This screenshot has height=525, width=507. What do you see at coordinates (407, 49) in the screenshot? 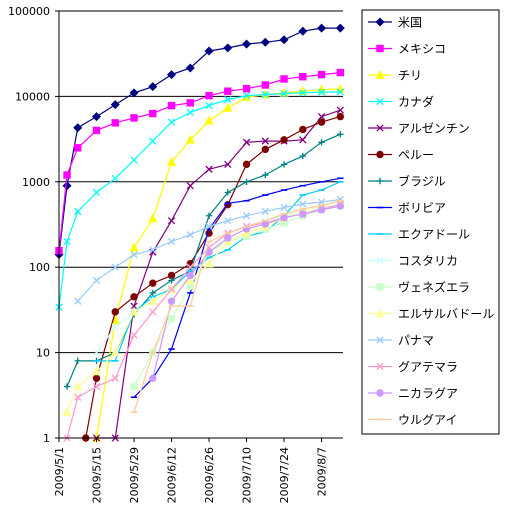
I see `legend-item: メキシコ` at bounding box center [407, 49].